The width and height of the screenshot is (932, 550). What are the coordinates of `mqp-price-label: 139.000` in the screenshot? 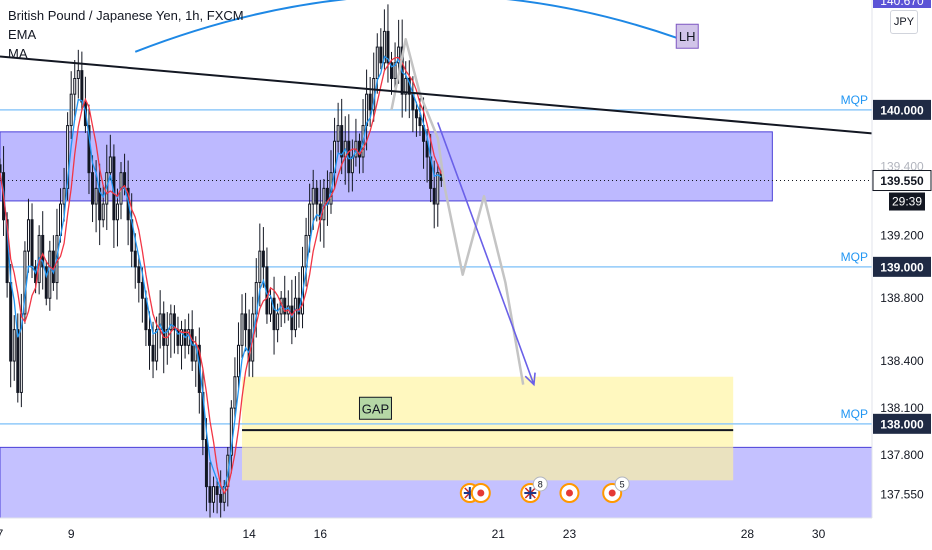 It's located at (902, 267).